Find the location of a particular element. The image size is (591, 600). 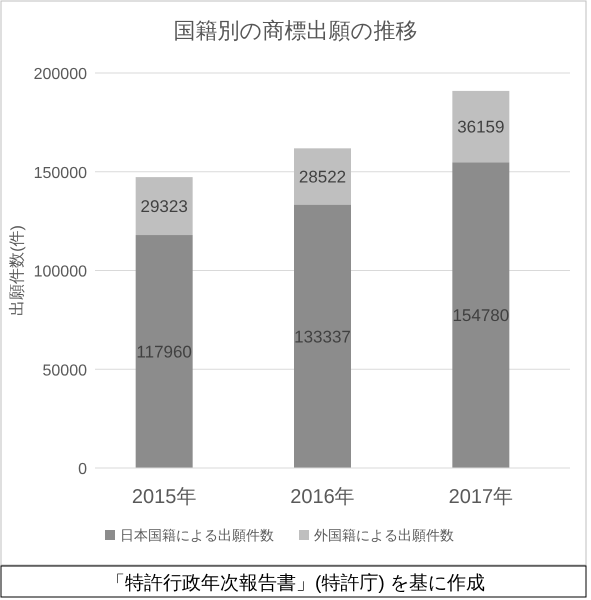

y-tick-label: 200000 is located at coordinates (61, 74).